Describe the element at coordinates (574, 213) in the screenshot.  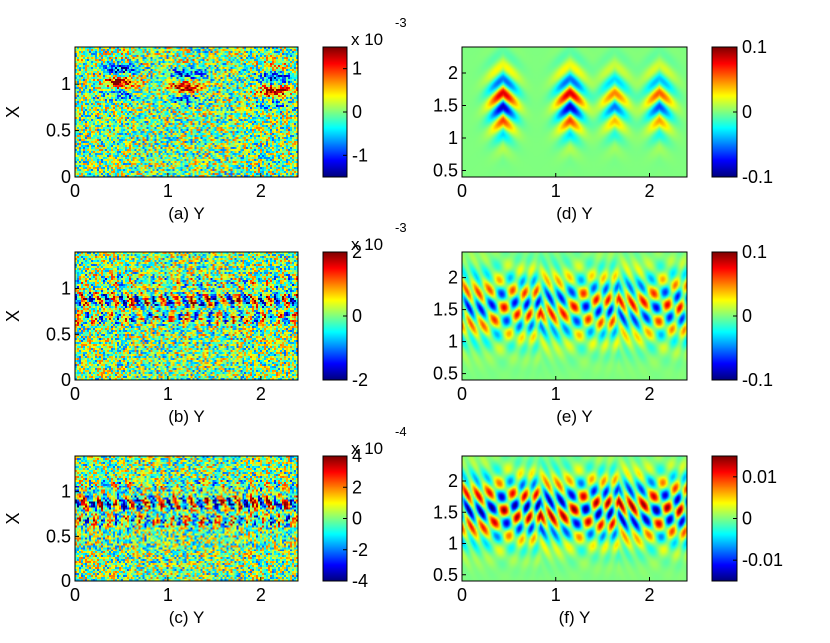
I see `panel-caption: (d) Y` at that location.